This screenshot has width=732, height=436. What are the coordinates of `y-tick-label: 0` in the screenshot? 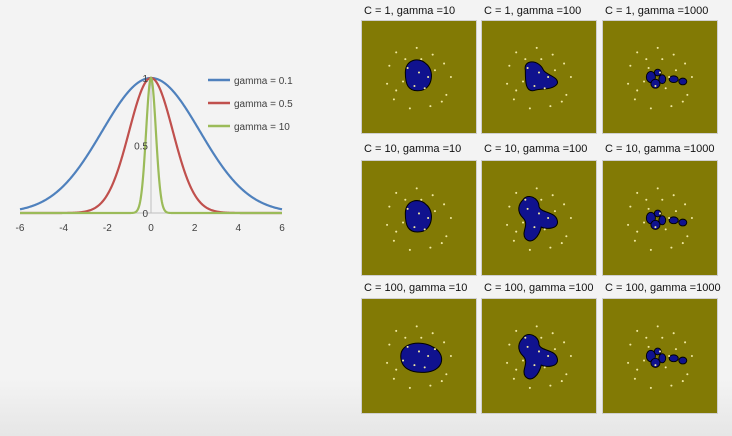 It's located at (145, 214).